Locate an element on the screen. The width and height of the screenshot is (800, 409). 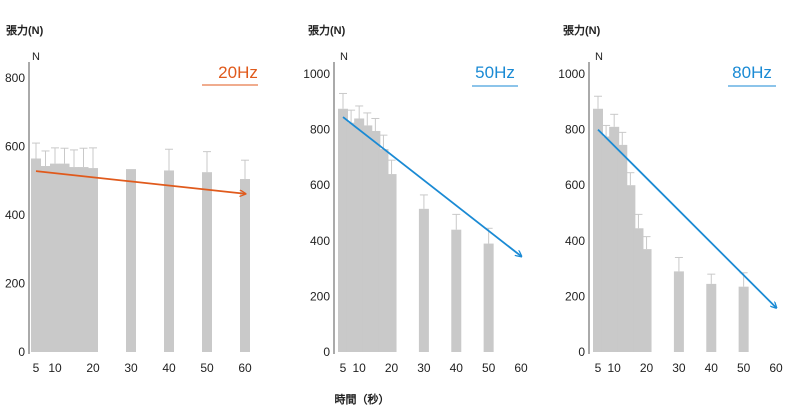
frequency-title: 20Hz is located at coordinates (238, 72).